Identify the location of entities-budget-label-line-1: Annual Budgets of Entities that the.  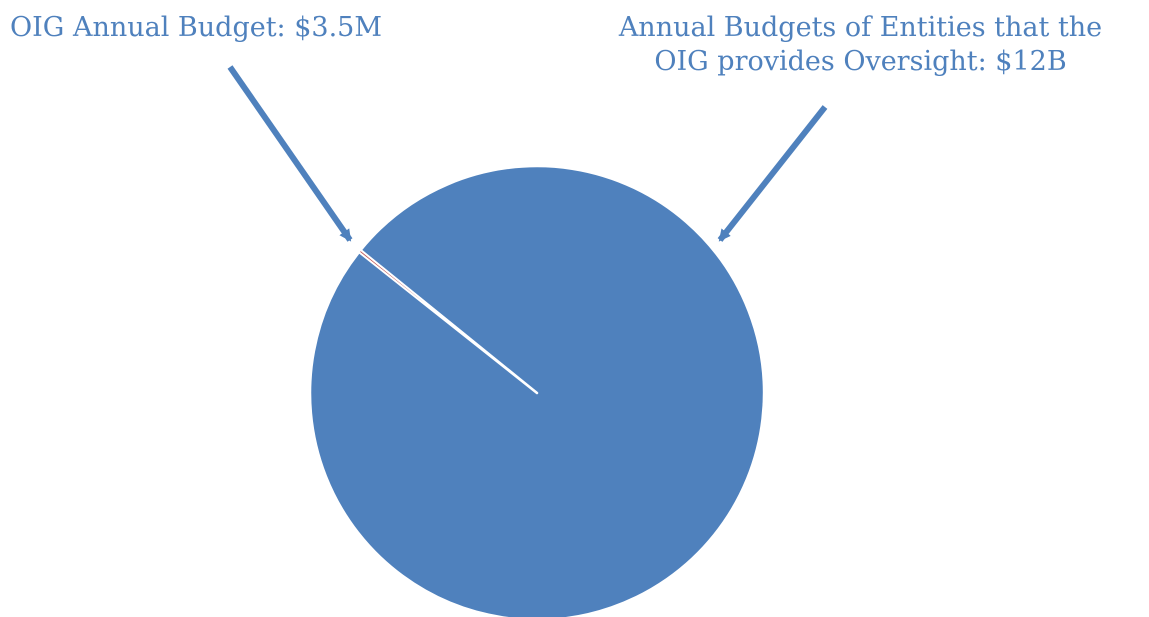
(860, 27).